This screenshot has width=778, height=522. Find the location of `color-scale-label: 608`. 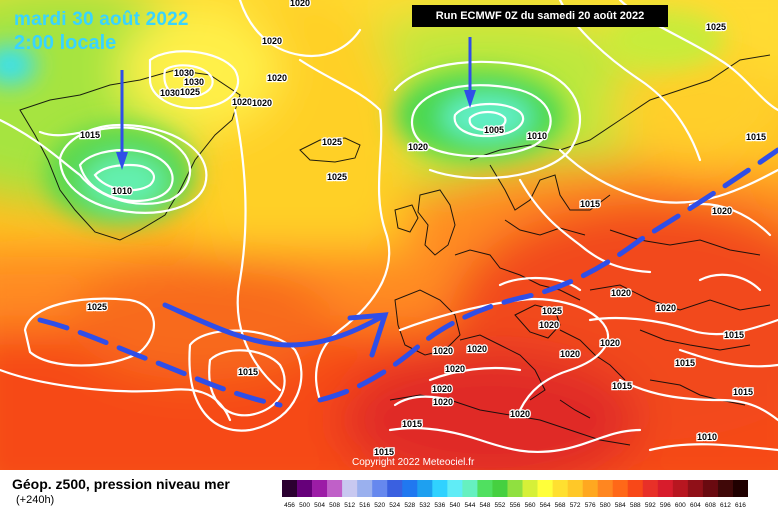

color-scale-label: 608 is located at coordinates (710, 505).